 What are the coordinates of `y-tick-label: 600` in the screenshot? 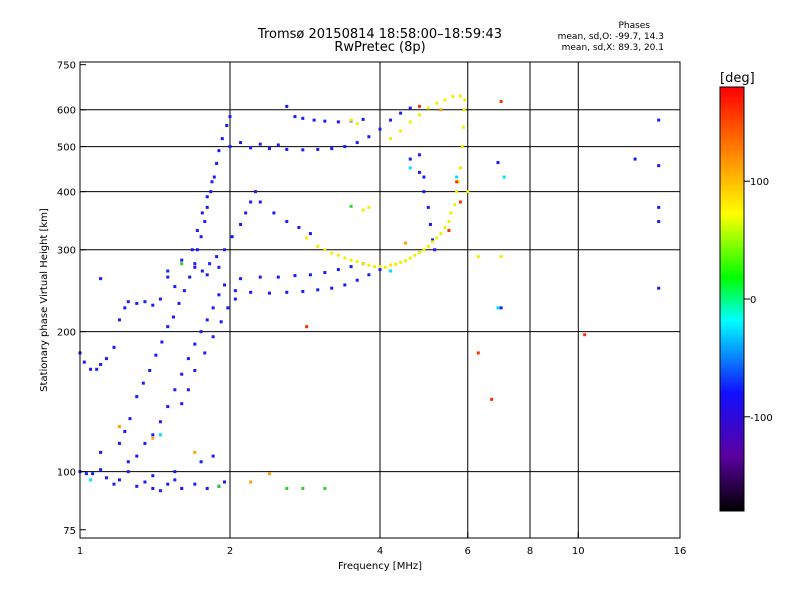 It's located at (66, 111).